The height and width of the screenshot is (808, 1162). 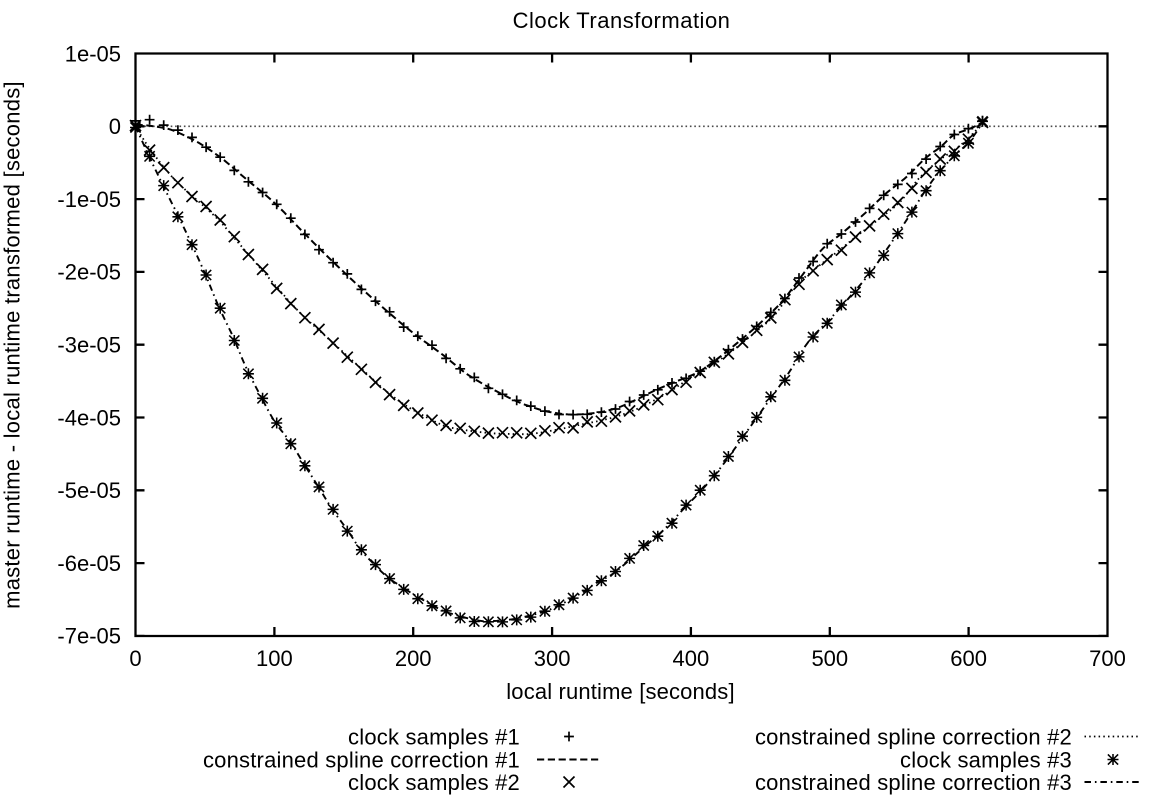 What do you see at coordinates (93, 53) in the screenshot?
I see `svg-text: 1e-05` at bounding box center [93, 53].